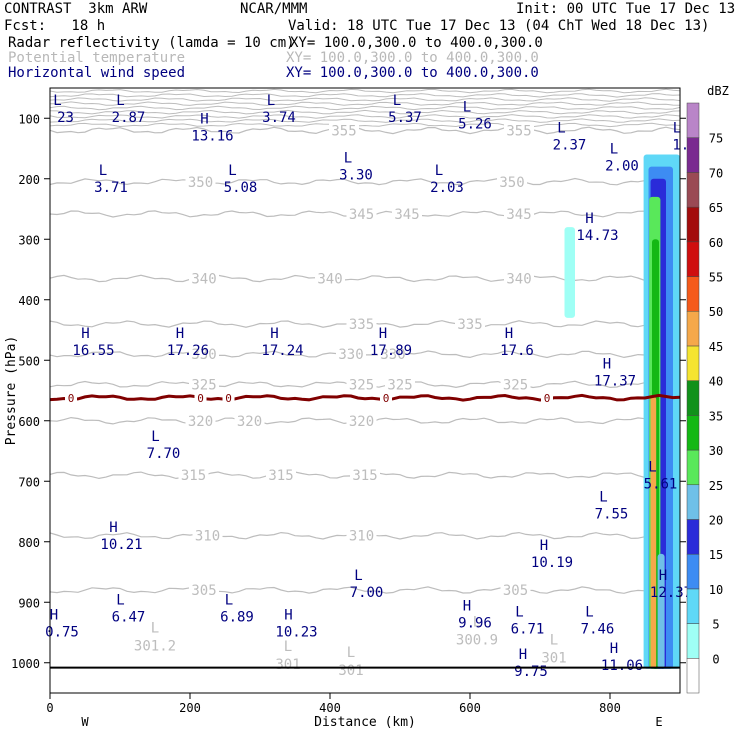  Describe the element at coordinates (707, 389) in the screenshot. I see `dbz-colorbar: dBZ 0 5 10 15 20 25 30 35 40 45 50 55 60 65 70 75` at that location.